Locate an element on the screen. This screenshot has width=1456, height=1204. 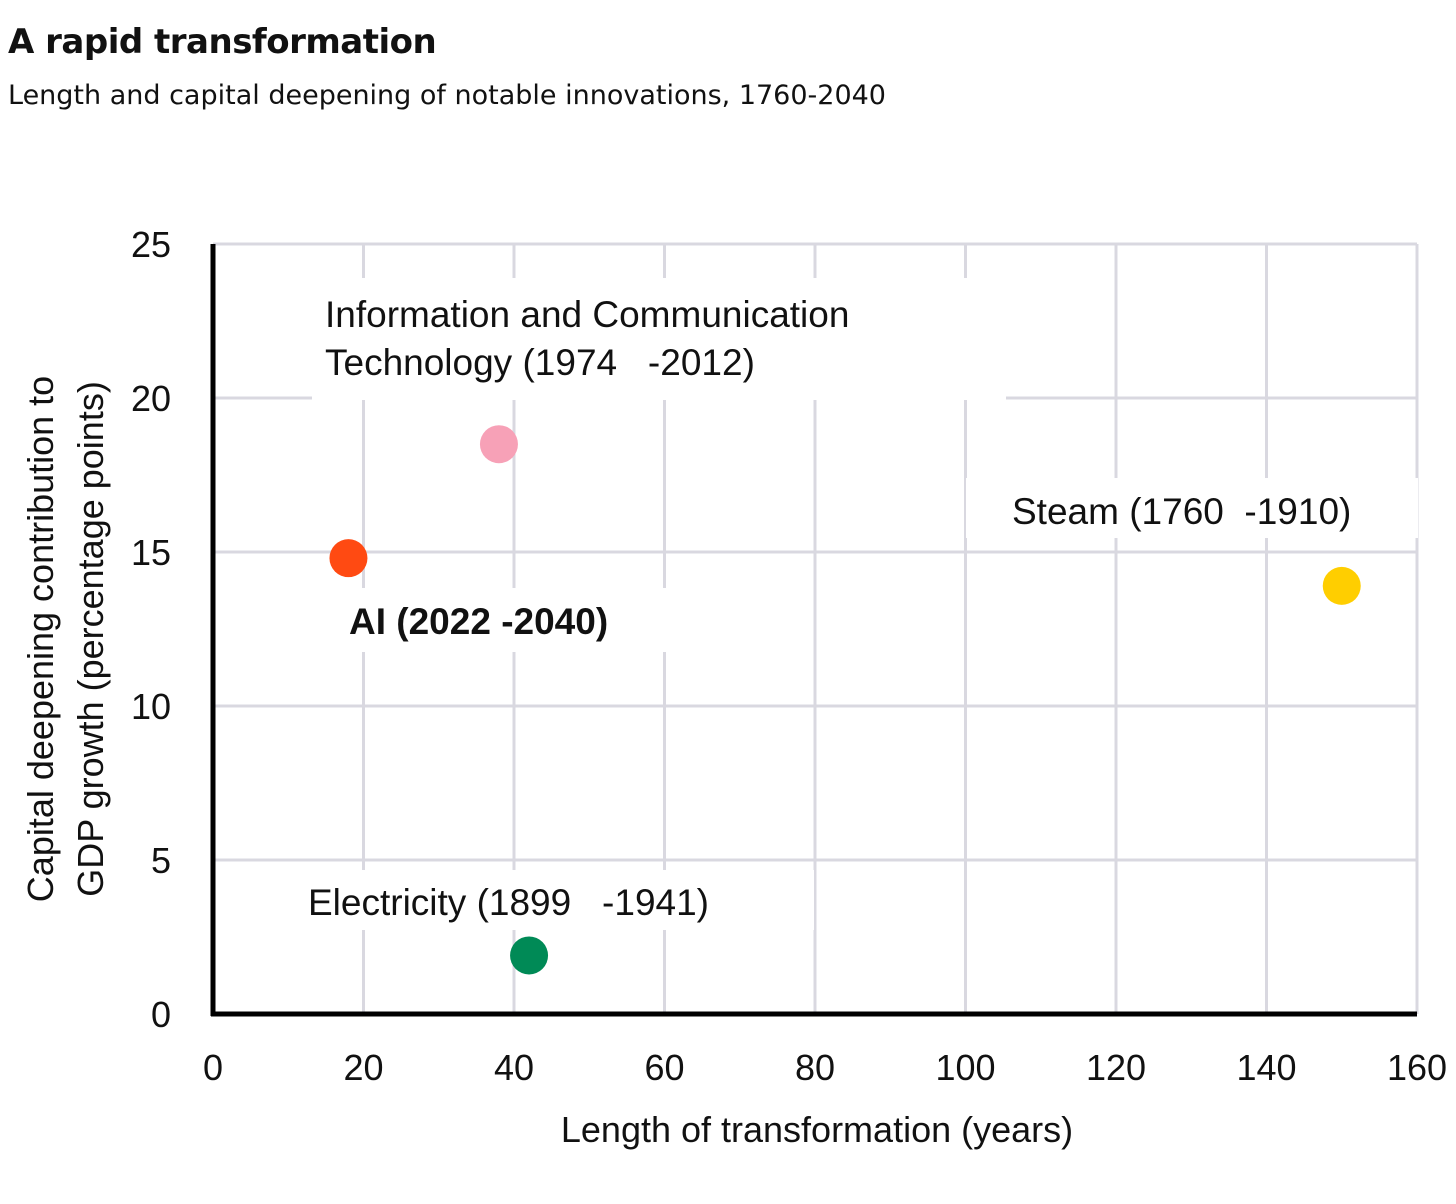
data-point-ai is located at coordinates (348, 558).